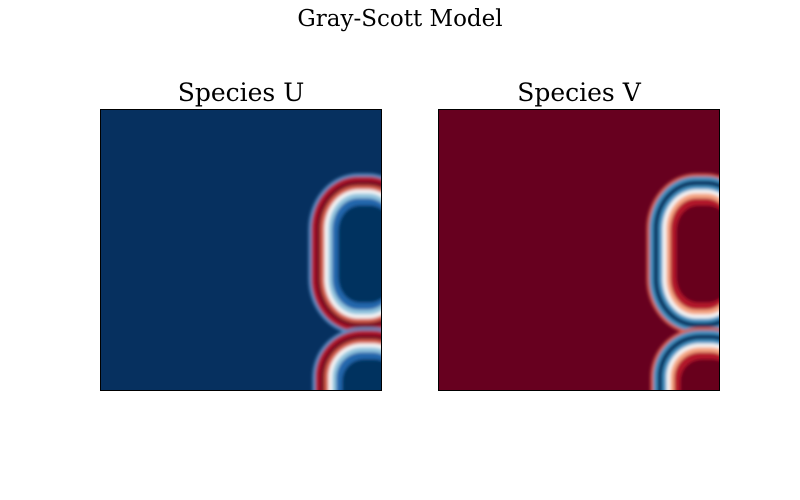  Describe the element at coordinates (344, 281) in the screenshot. I see `species-u-pattern` at that location.